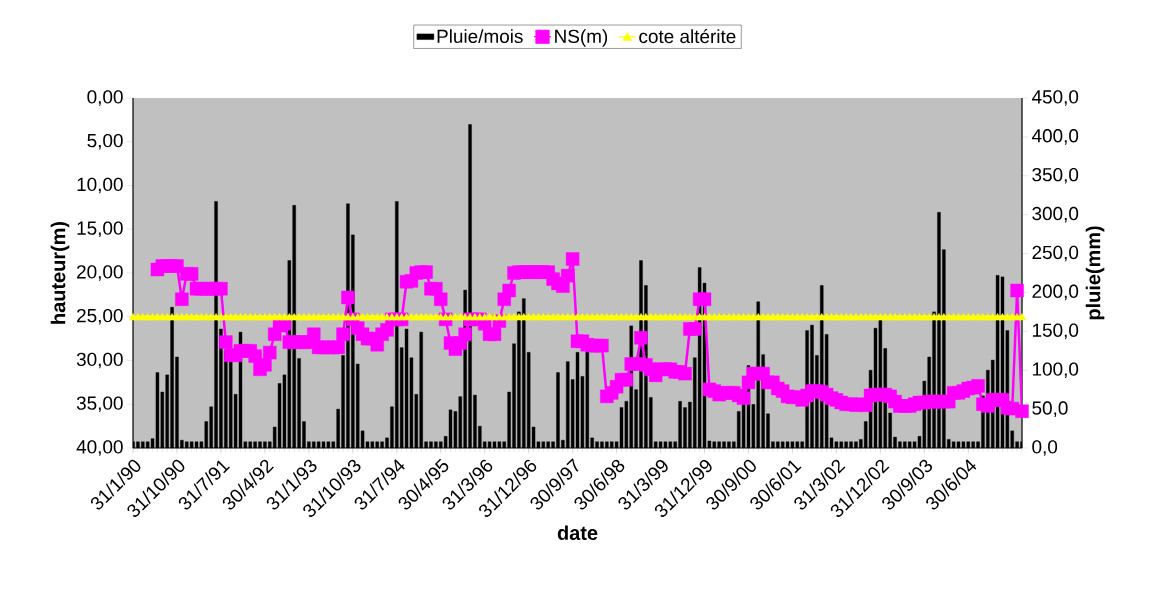 This screenshot has width=1155, height=606. Describe the element at coordinates (581, 38) in the screenshot. I see `legend-label: NS(m)` at that location.